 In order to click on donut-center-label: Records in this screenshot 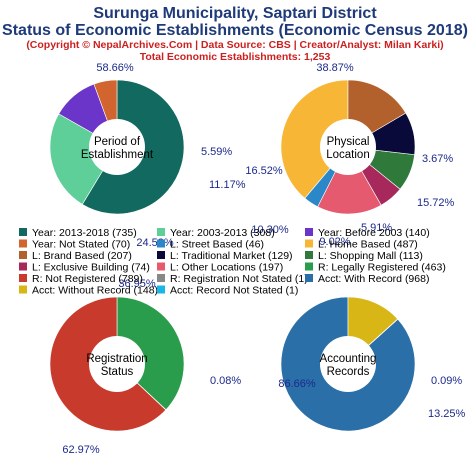, I will do `click(348, 372)`.